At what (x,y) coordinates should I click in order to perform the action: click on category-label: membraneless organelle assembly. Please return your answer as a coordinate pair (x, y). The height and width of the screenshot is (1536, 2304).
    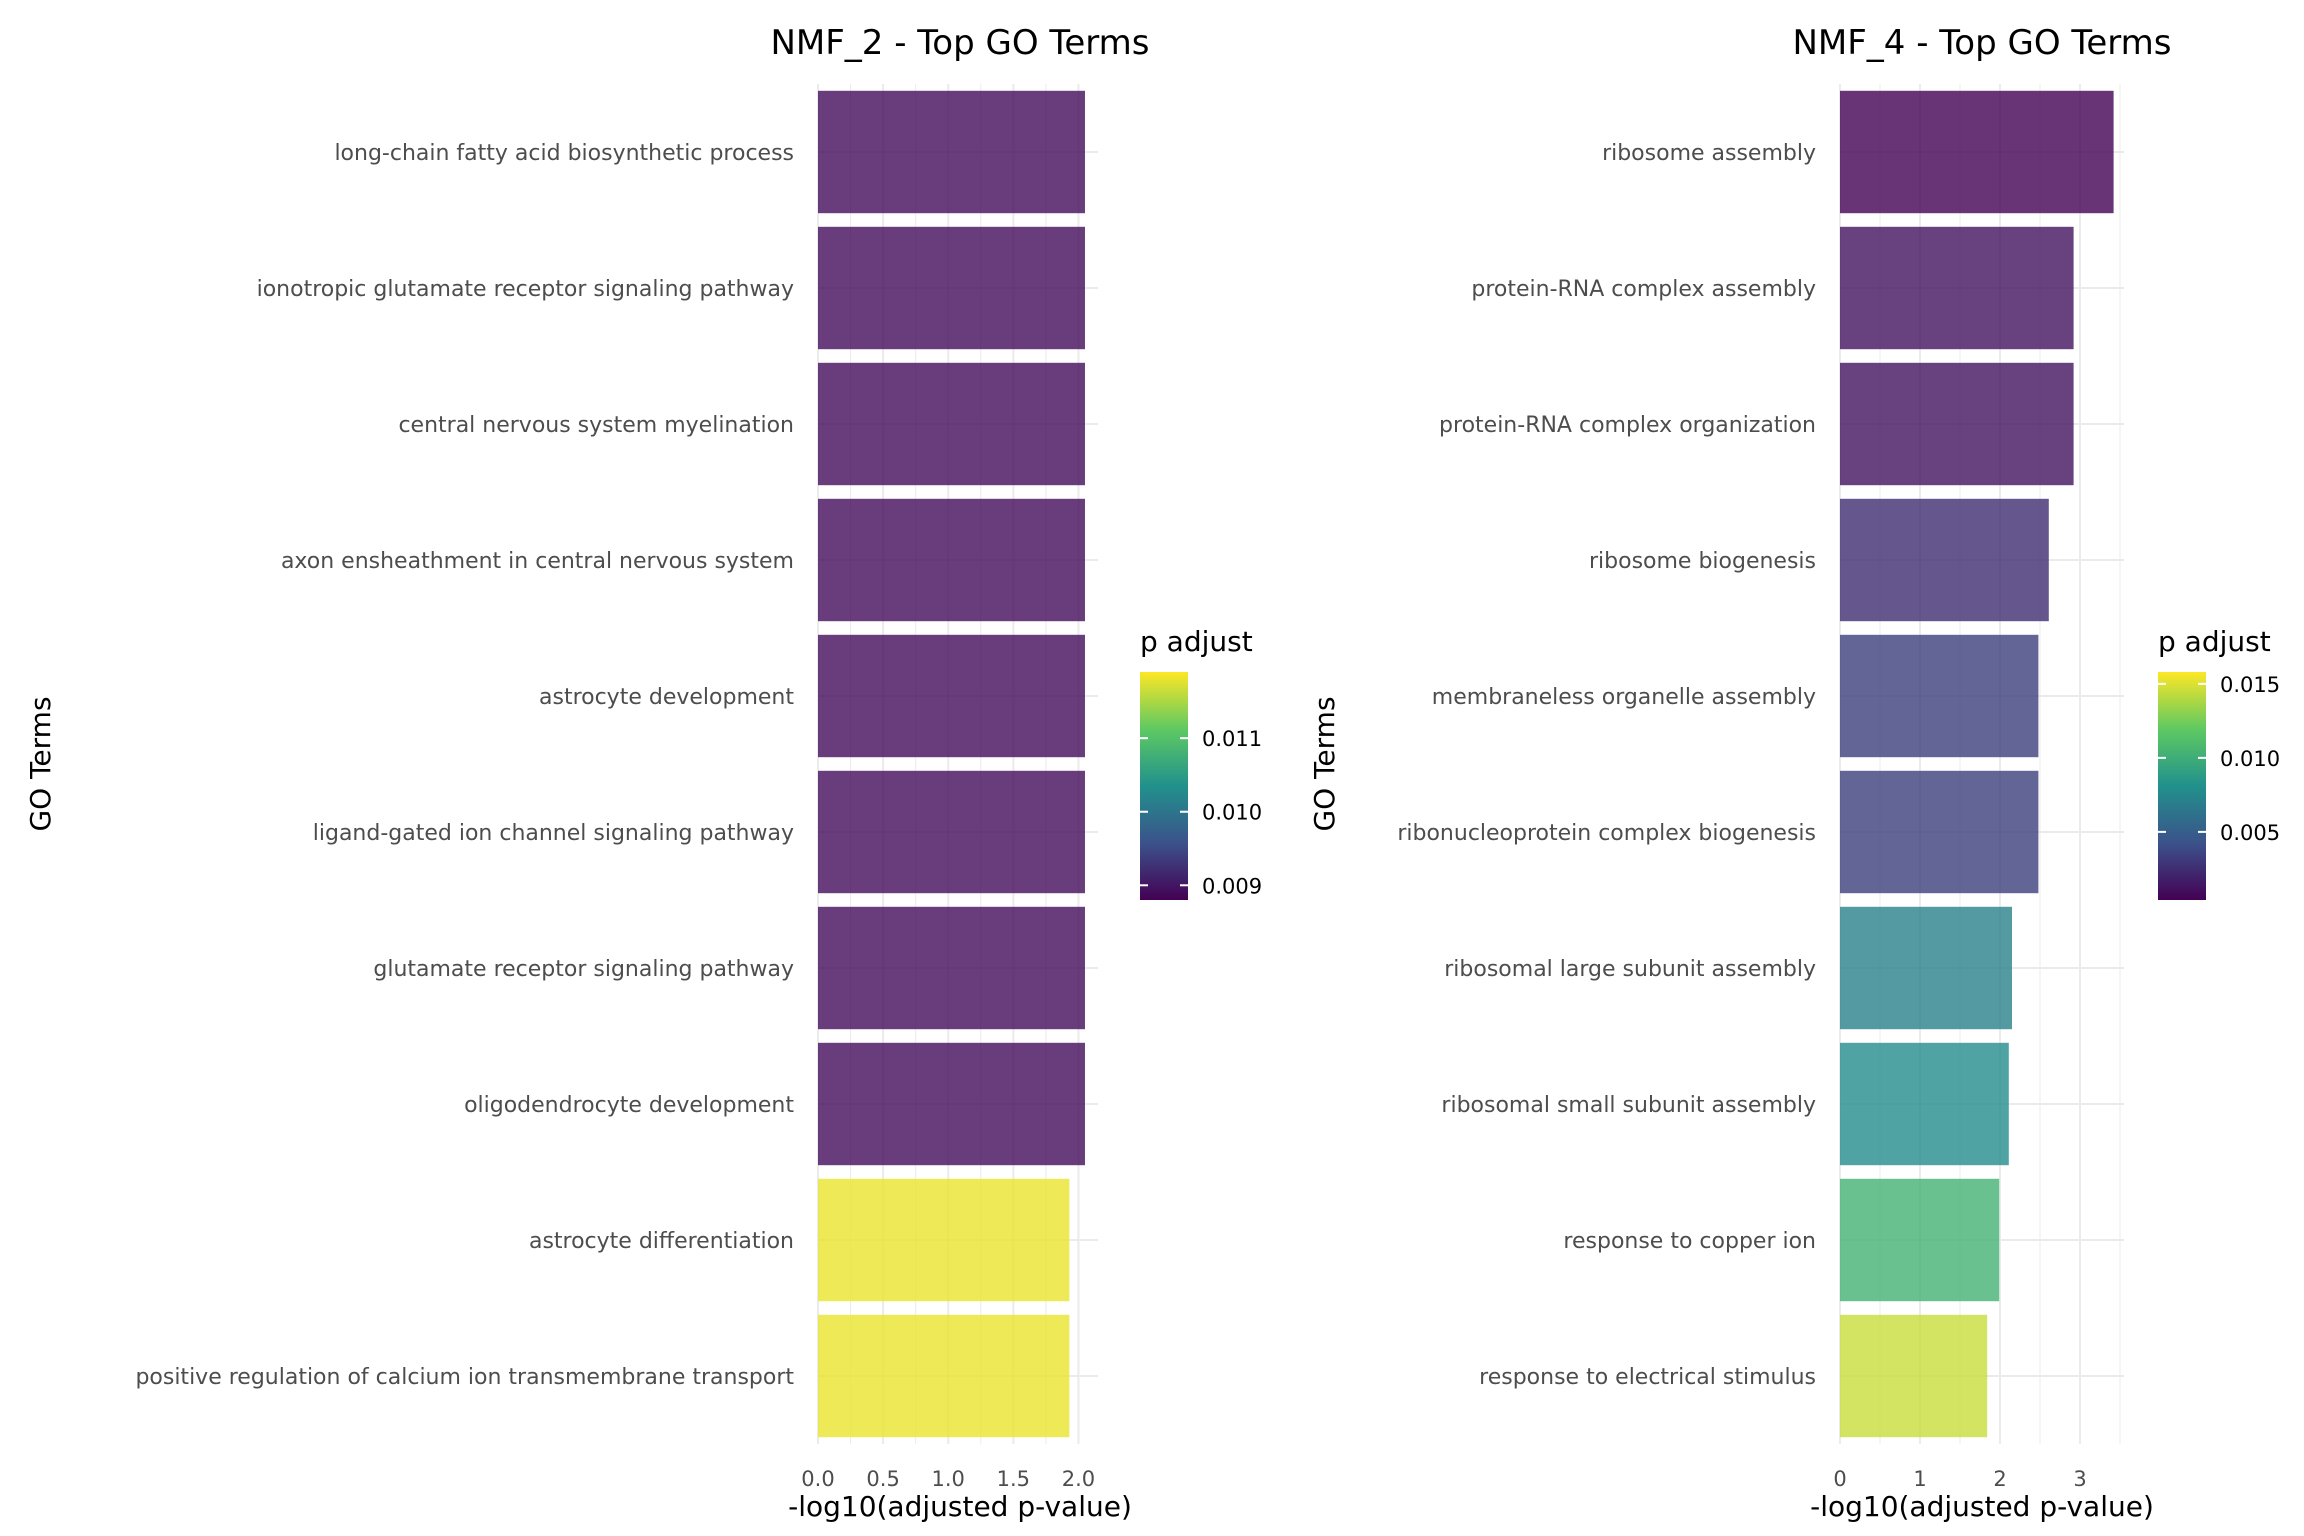
    Looking at the image, I should click on (1624, 697).